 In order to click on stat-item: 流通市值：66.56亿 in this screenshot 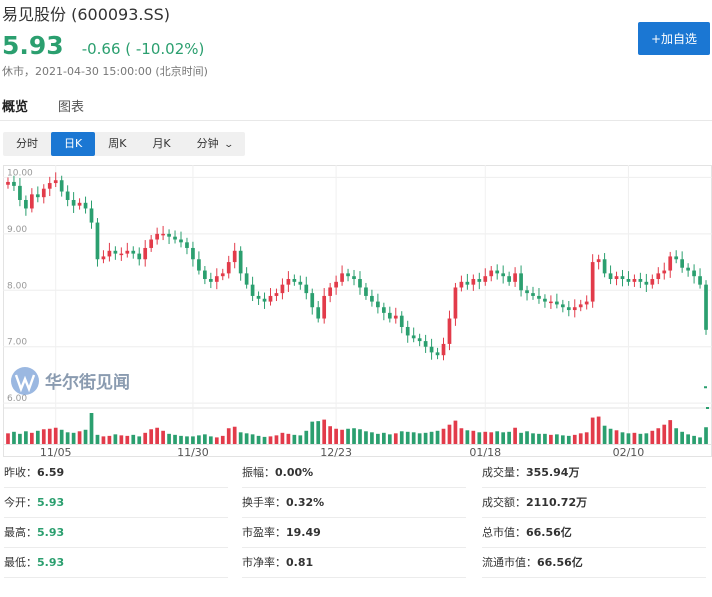, I will do `click(532, 563)`.